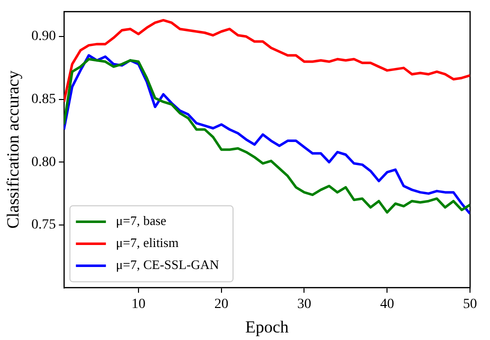 The width and height of the screenshot is (490, 340). What do you see at coordinates (43, 225) in the screenshot?
I see `y-tick-label: 0.75` at bounding box center [43, 225].